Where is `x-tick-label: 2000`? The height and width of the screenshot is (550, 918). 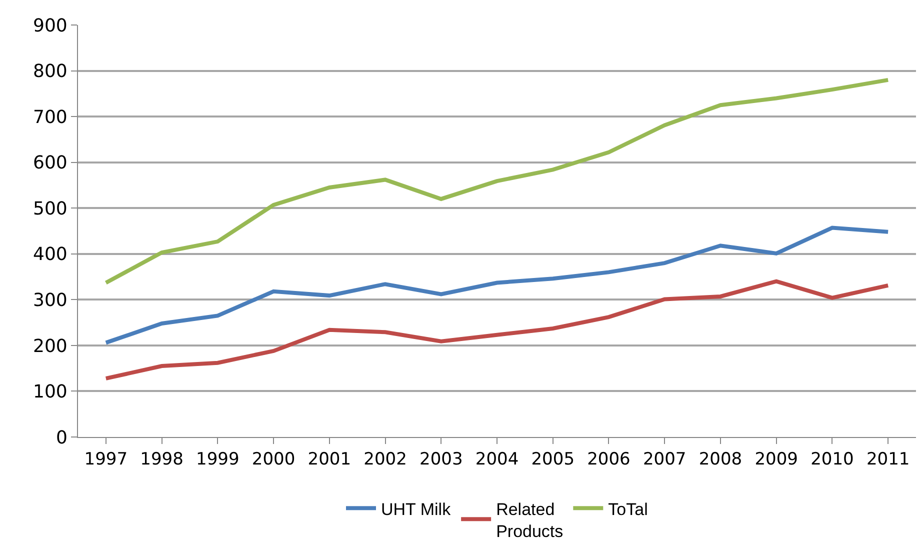 x-tick-label: 2000 is located at coordinates (274, 459).